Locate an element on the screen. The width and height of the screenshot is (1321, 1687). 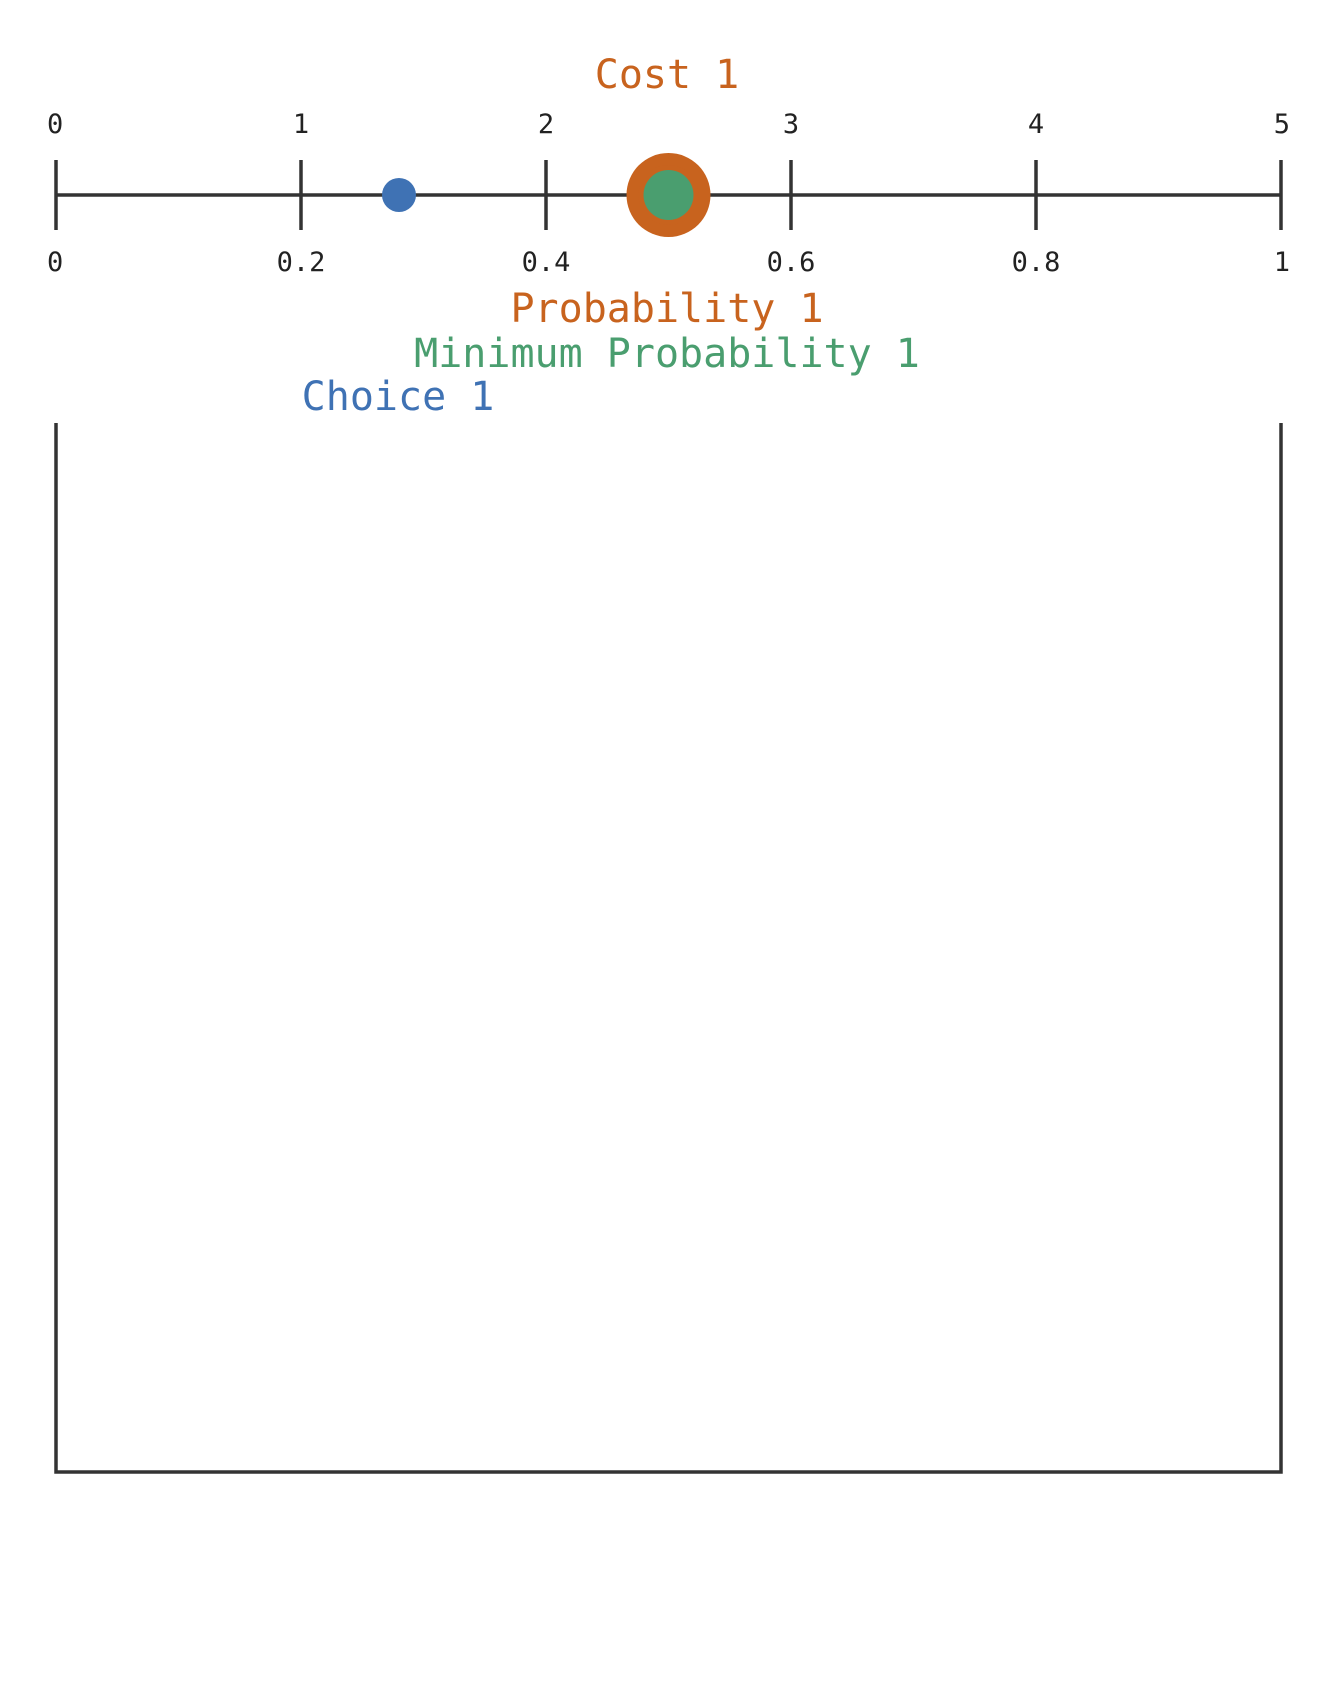
axis-ticks is located at coordinates (668, 195).